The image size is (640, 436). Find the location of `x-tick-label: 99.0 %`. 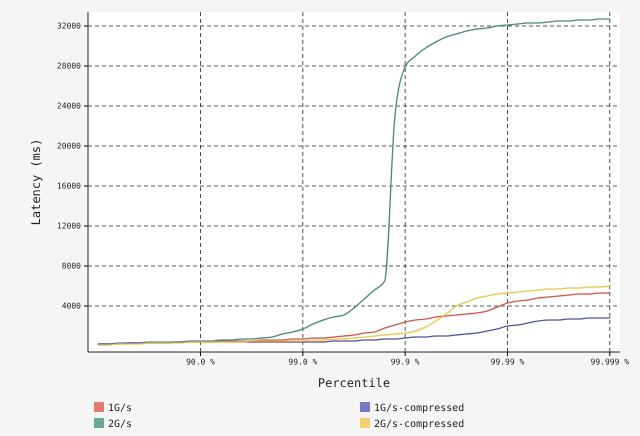

x-tick-label: 99.0 % is located at coordinates (303, 362).